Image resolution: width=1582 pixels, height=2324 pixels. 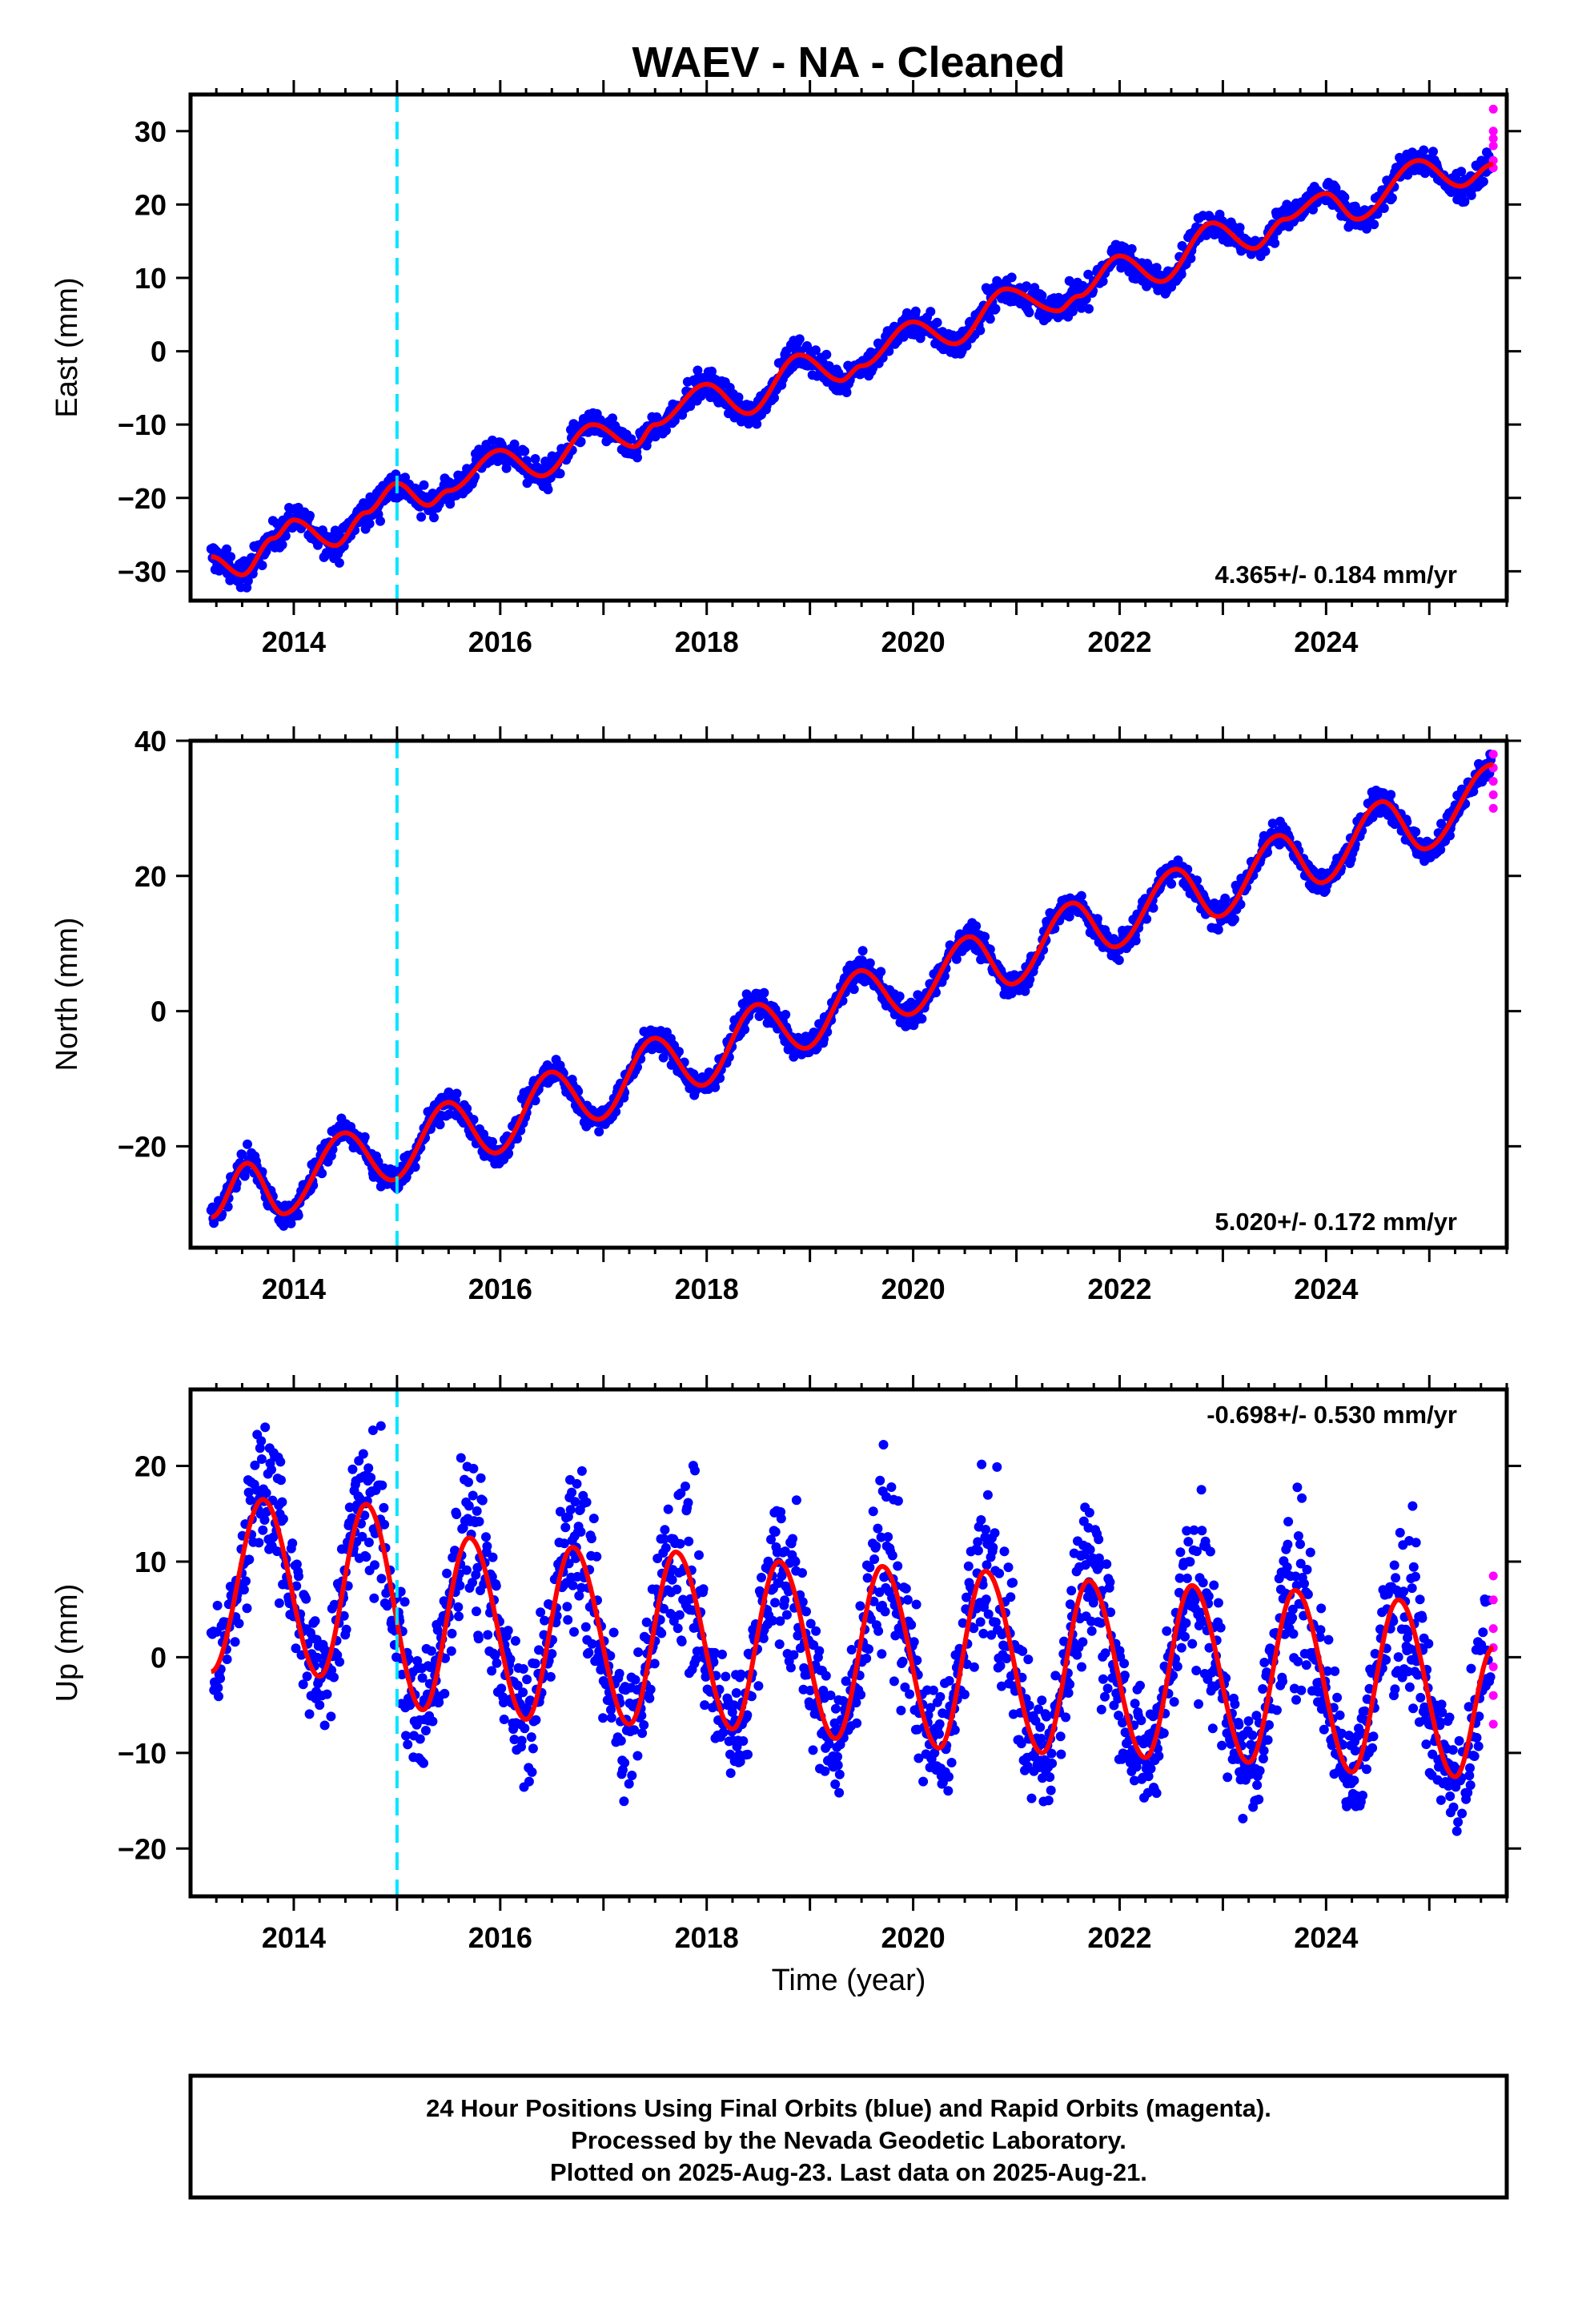 I want to click on y-tick-label: 10, so click(x=151, y=278).